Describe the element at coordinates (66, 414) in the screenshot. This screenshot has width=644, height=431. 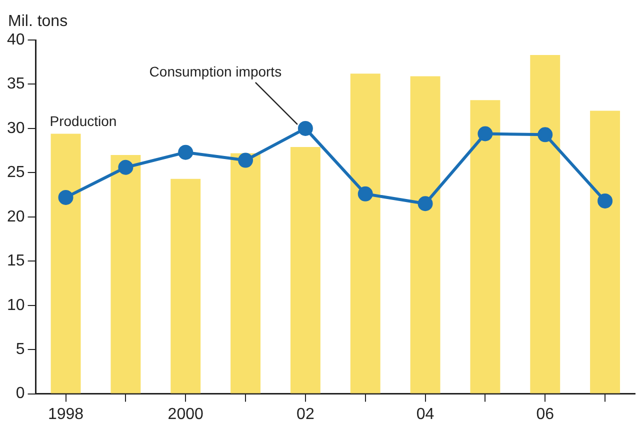
I see `x-tick-label: 1998` at that location.